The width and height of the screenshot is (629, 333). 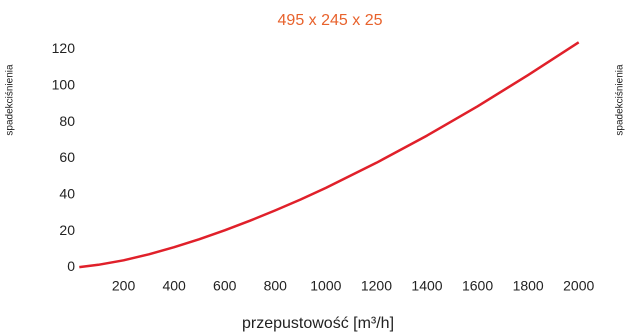 I want to click on y-axis-label: spadekciśnienia, so click(x=10, y=100).